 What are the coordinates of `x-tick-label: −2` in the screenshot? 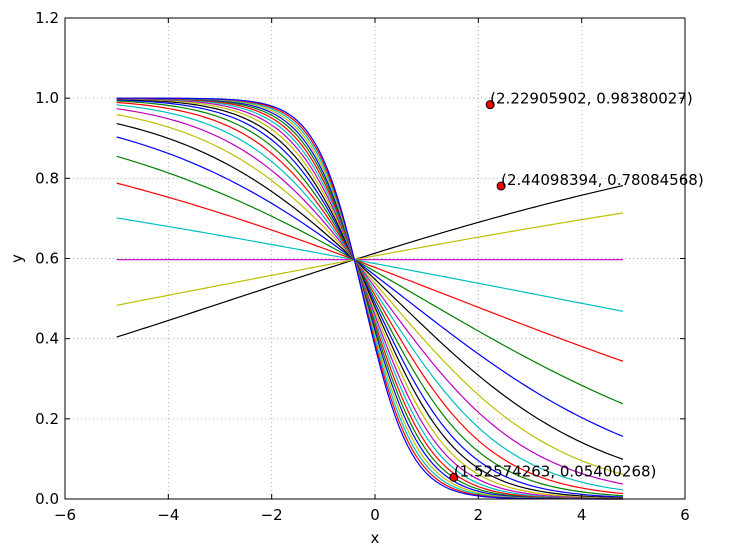 It's located at (272, 515).